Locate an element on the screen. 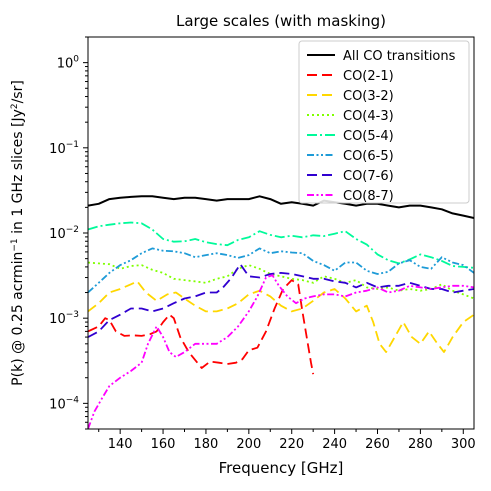 The width and height of the screenshot is (491, 491). y-tick-label: 10⁻⁴ is located at coordinates (64, 403).